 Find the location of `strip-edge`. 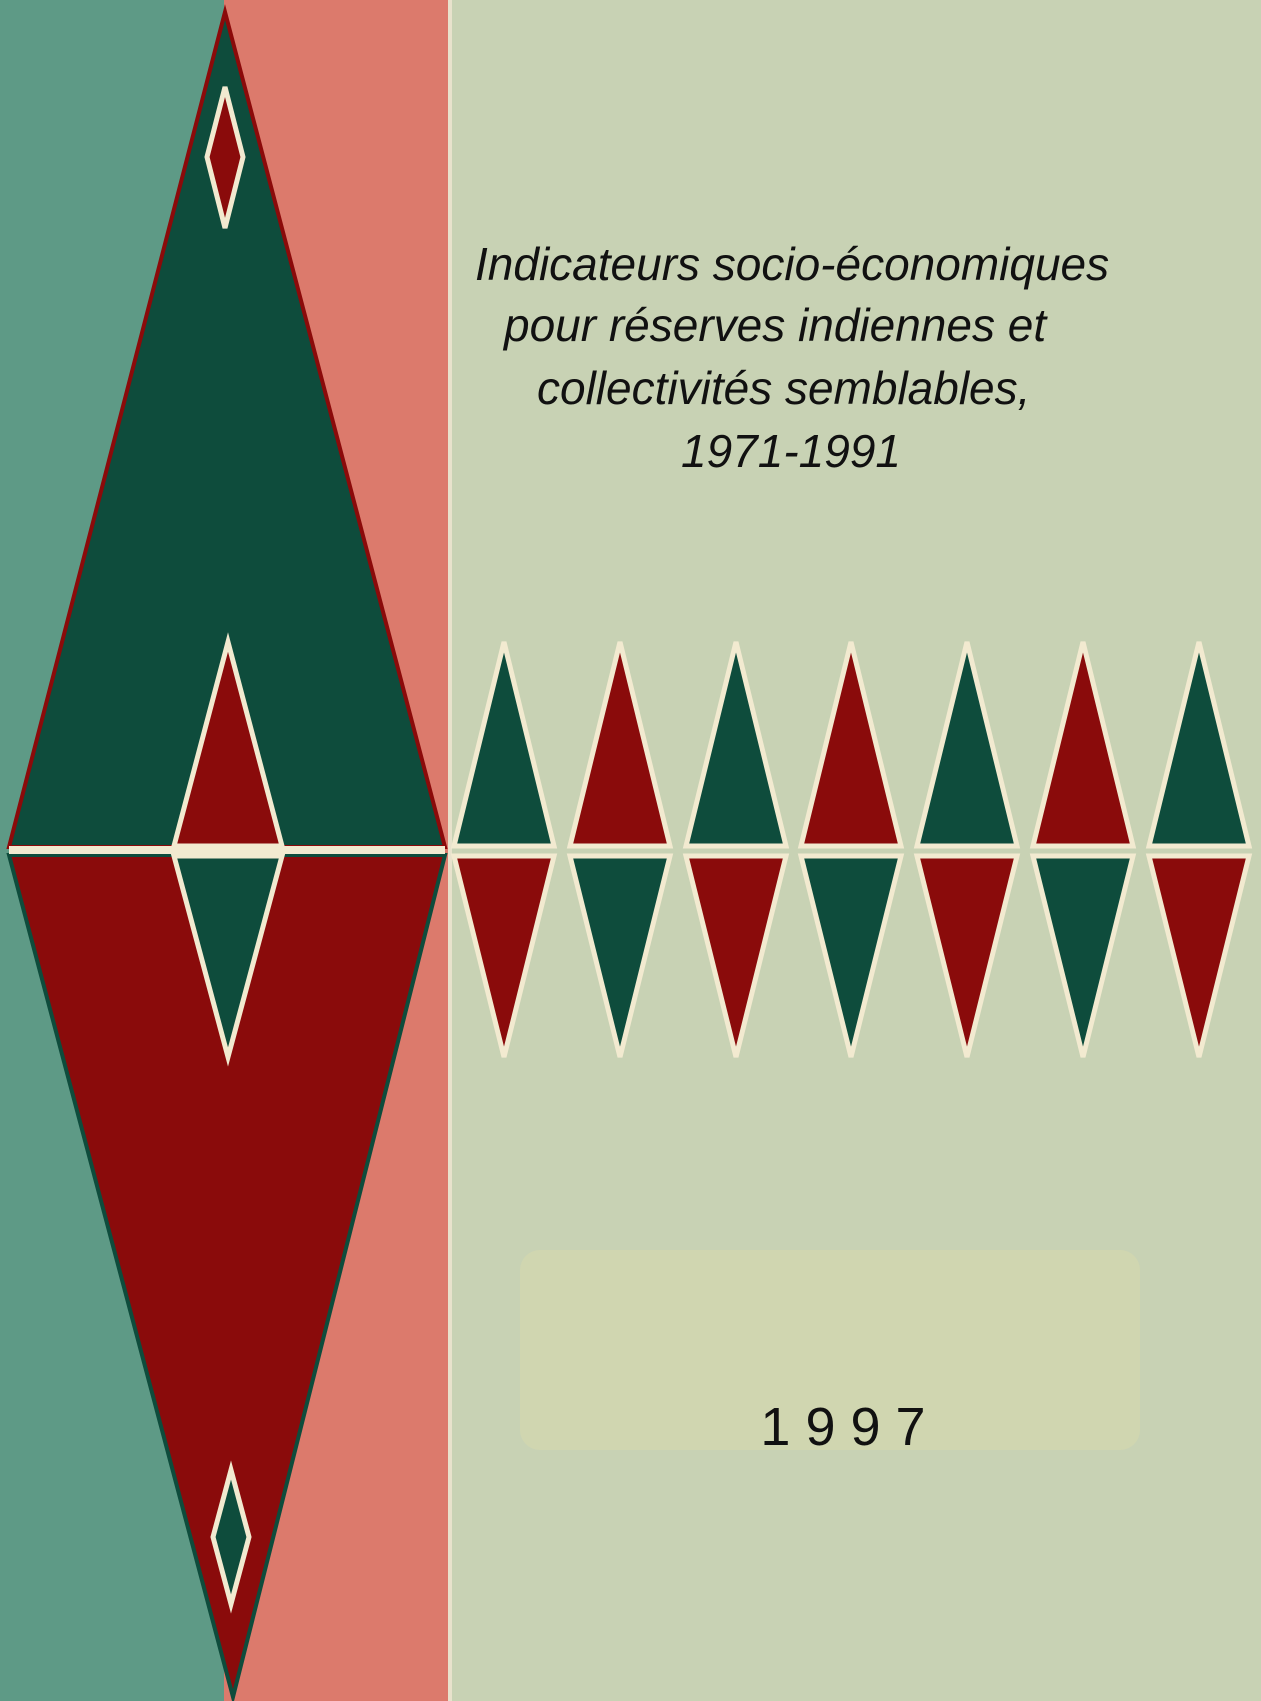

strip-edge is located at coordinates (450, 850).